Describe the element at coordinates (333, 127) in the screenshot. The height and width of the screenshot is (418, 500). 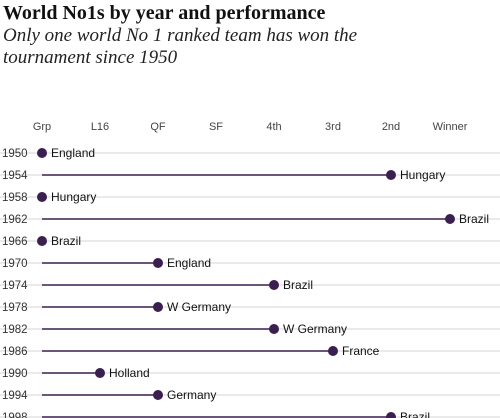
I see `stage-tick-label: 3rd` at that location.